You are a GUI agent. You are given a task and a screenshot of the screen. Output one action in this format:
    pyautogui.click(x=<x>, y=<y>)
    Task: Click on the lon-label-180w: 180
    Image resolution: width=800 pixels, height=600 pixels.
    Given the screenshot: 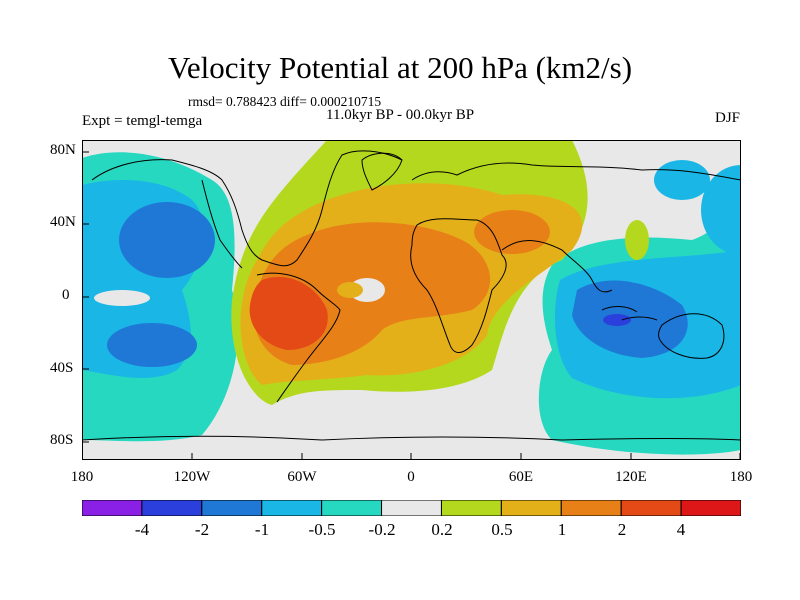 What is the action you would take?
    pyautogui.click(x=82, y=477)
    